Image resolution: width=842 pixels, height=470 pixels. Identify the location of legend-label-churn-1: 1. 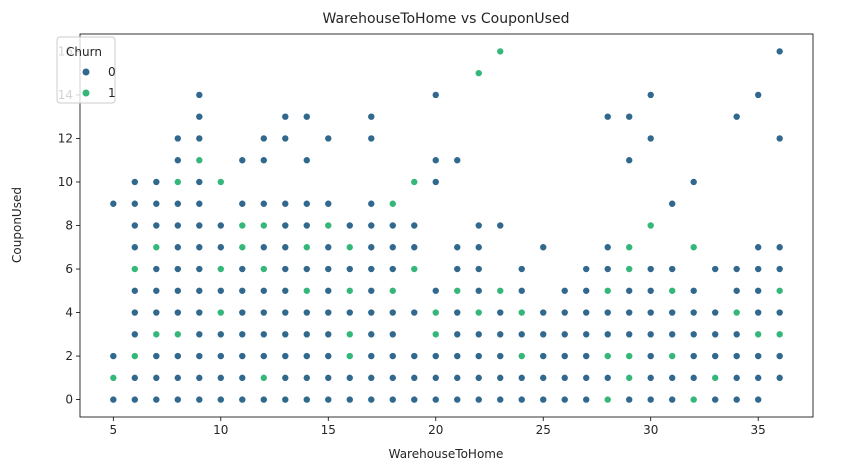
(112, 93).